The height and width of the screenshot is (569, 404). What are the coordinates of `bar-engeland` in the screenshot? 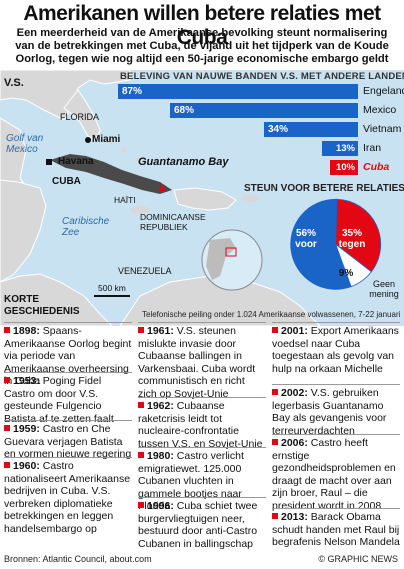 It's located at (238, 91).